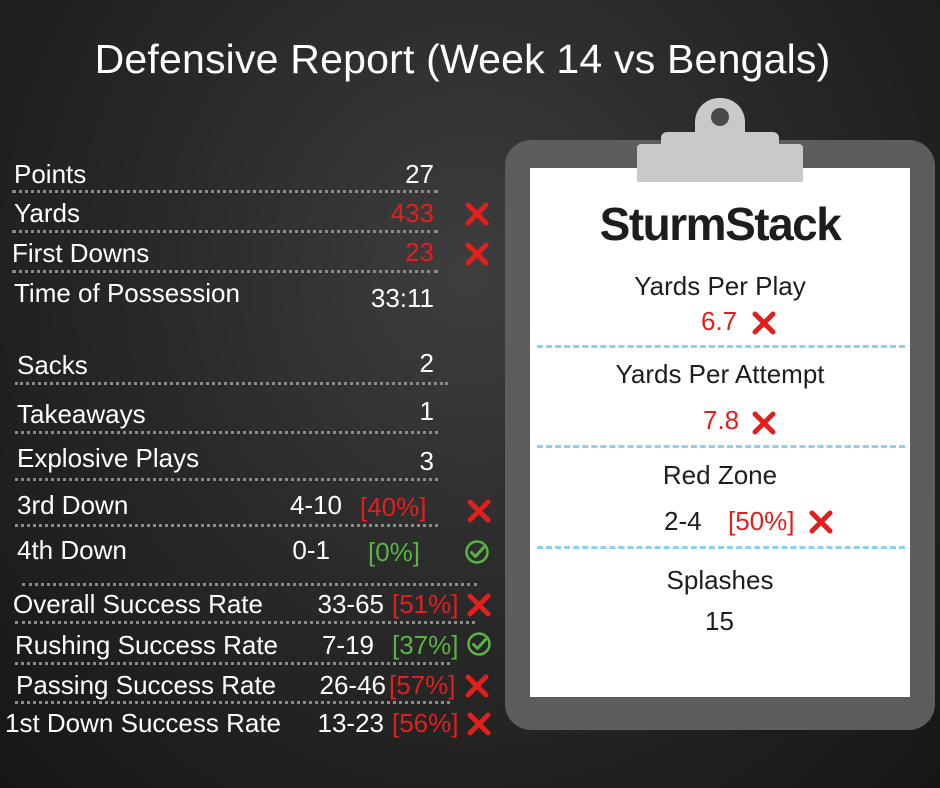  What do you see at coordinates (425, 645) in the screenshot?
I see `stat-pct-rushing-success-rate: [37%]` at bounding box center [425, 645].